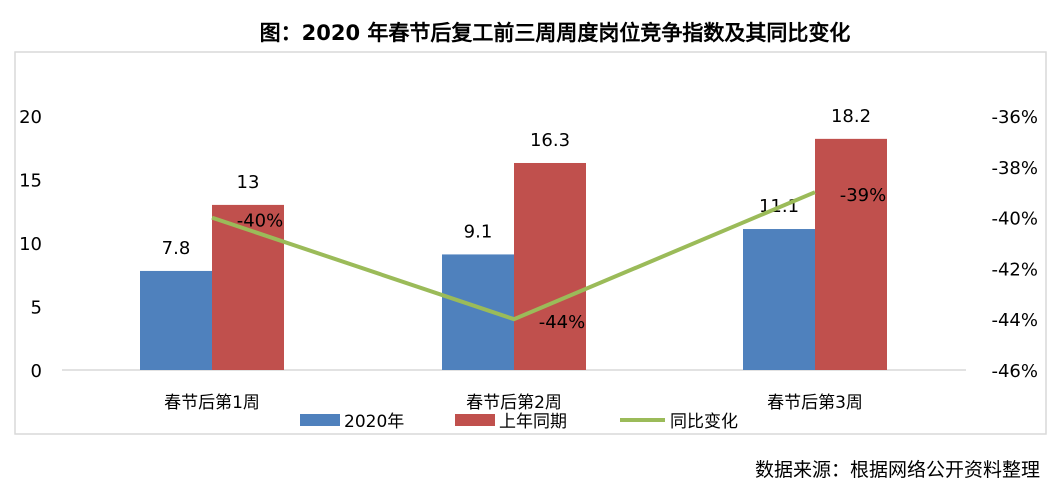 This screenshot has width=1058, height=502. Describe the element at coordinates (851, 116) in the screenshot. I see `data-label: 18.2` at that location.